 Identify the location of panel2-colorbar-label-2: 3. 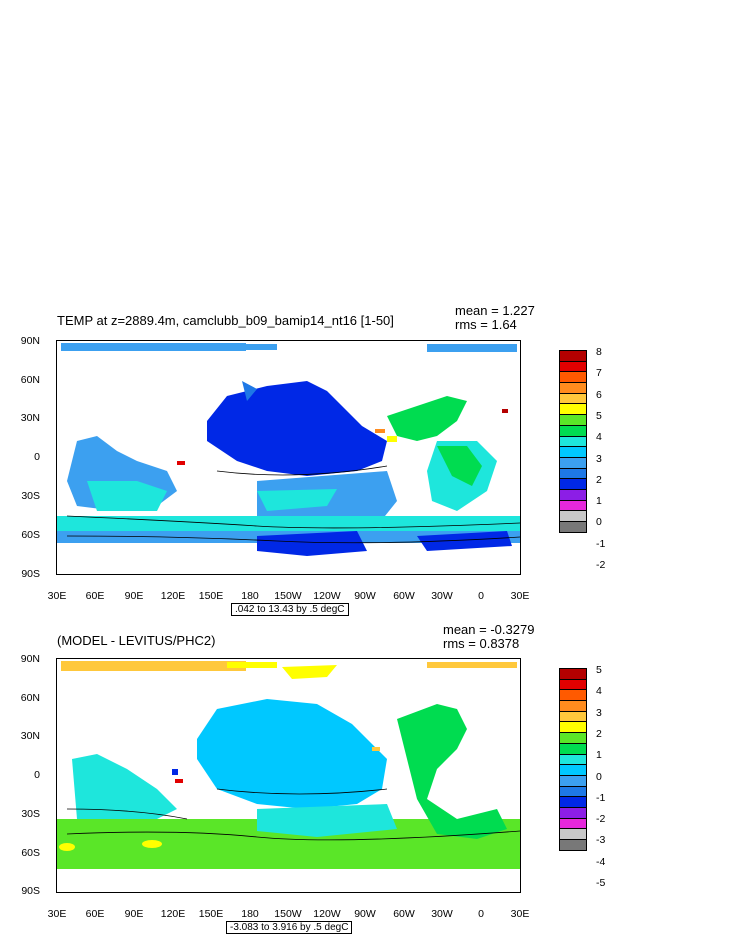
(599, 712).